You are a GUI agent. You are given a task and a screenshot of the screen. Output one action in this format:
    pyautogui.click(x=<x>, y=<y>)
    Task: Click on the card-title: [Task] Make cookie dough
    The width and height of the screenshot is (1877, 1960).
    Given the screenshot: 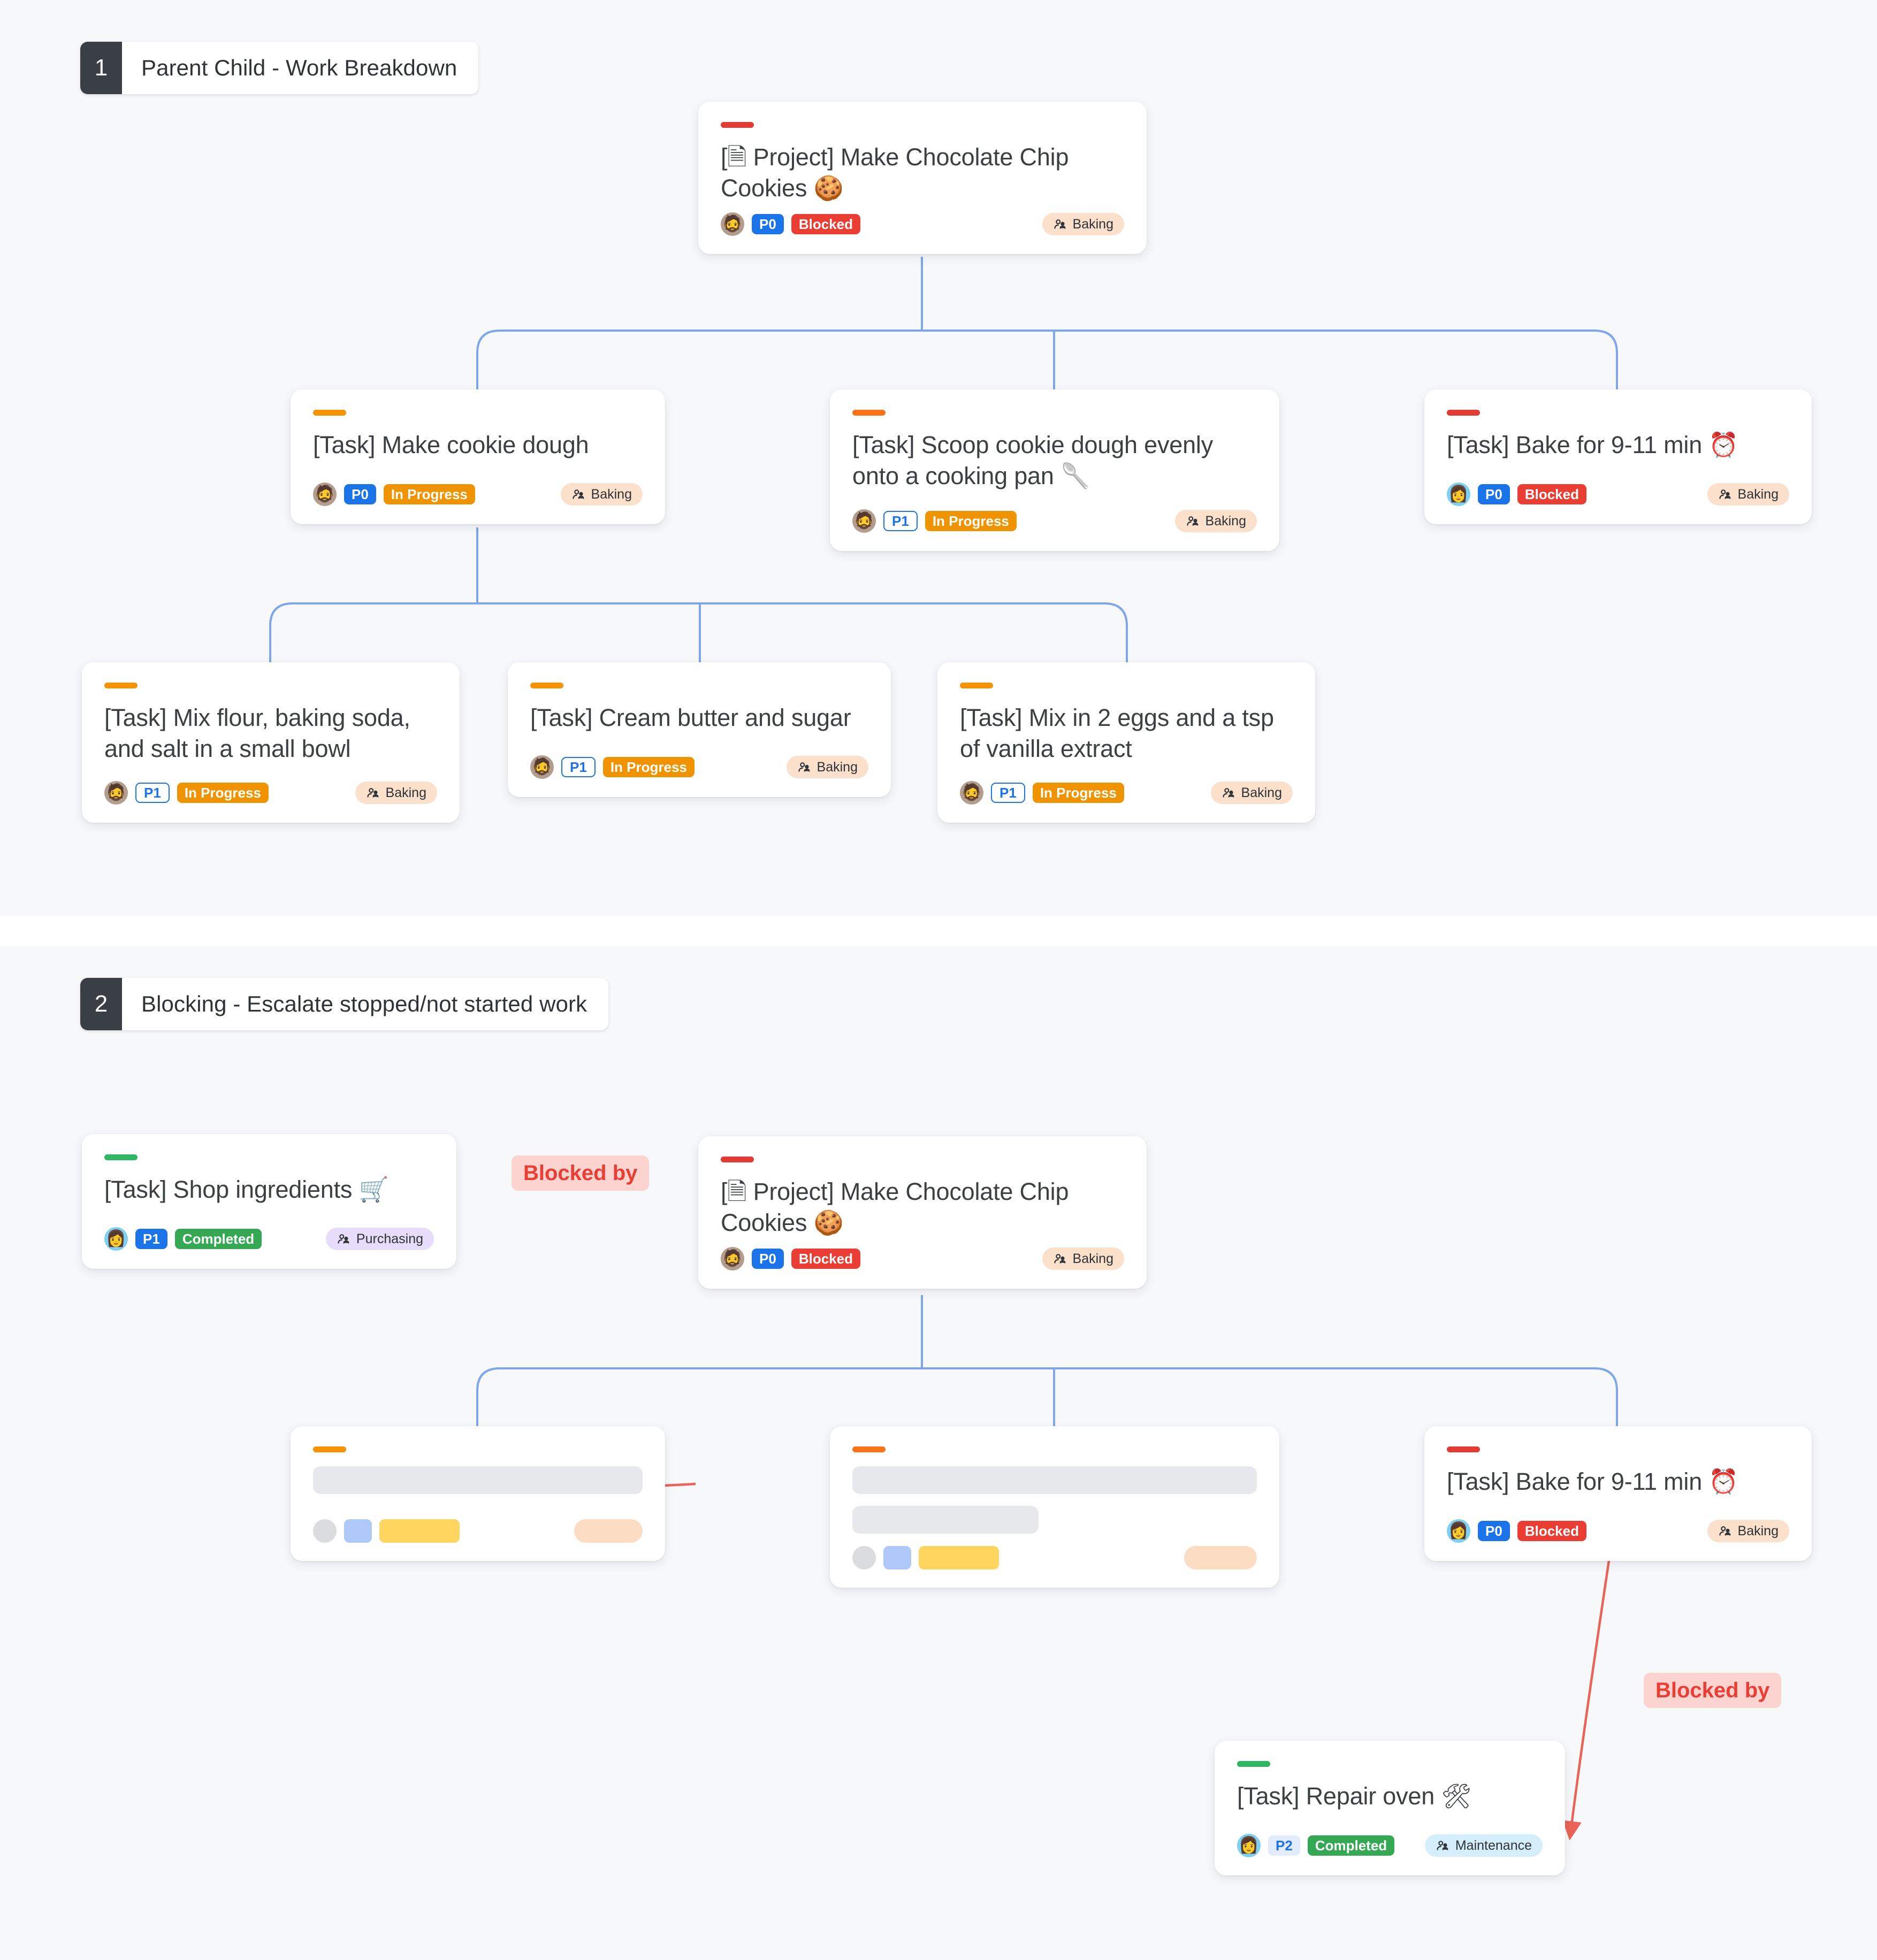 What is the action you would take?
    pyautogui.click(x=451, y=444)
    